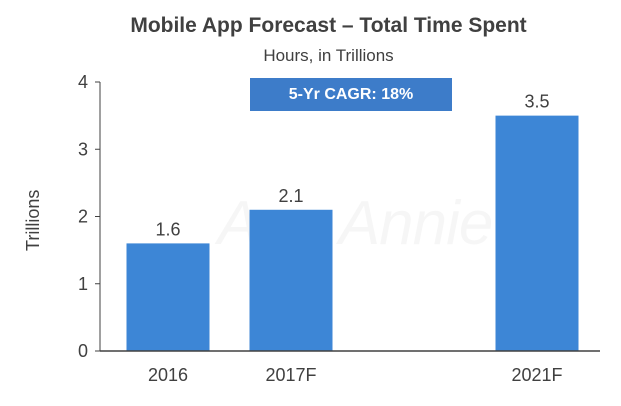 Image resolution: width=621 pixels, height=406 pixels. Describe the element at coordinates (168, 297) in the screenshot. I see `bar-2016` at that location.